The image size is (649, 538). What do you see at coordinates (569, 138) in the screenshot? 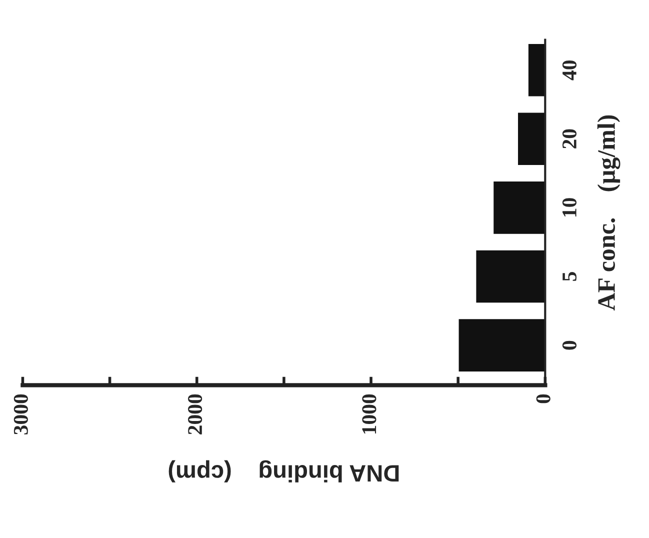
I see `y-tick-label: 20` at bounding box center [569, 138].